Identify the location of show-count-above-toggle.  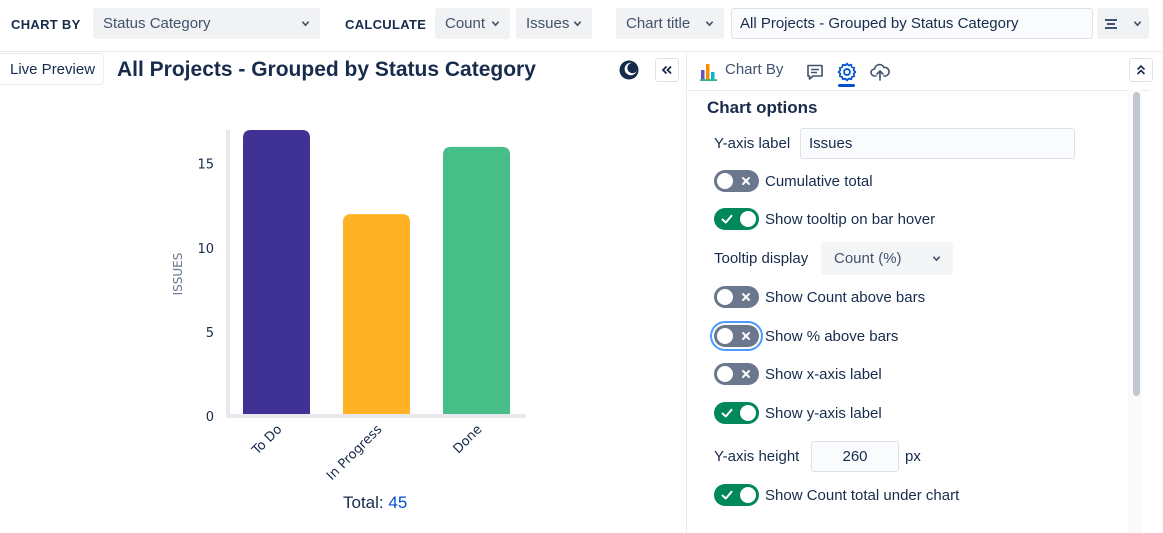
(736, 297).